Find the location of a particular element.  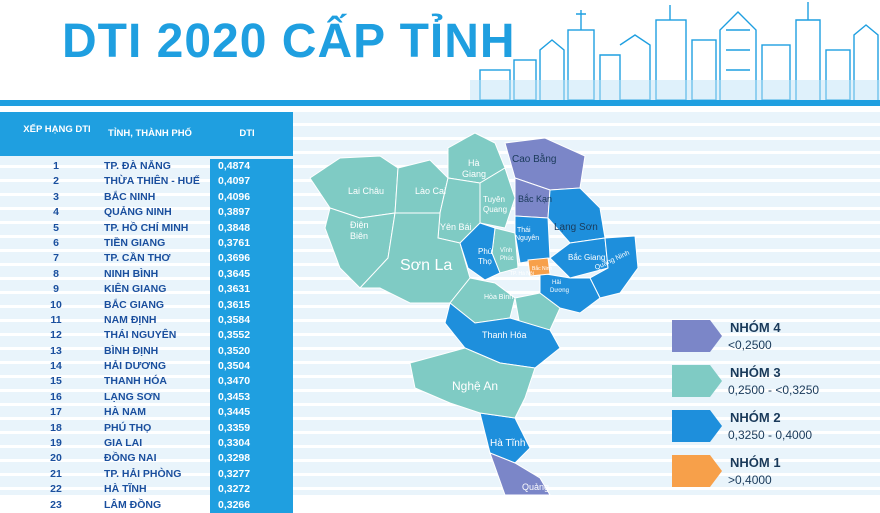

row-province: TP. HẢI PHÒNG is located at coordinates (143, 473).